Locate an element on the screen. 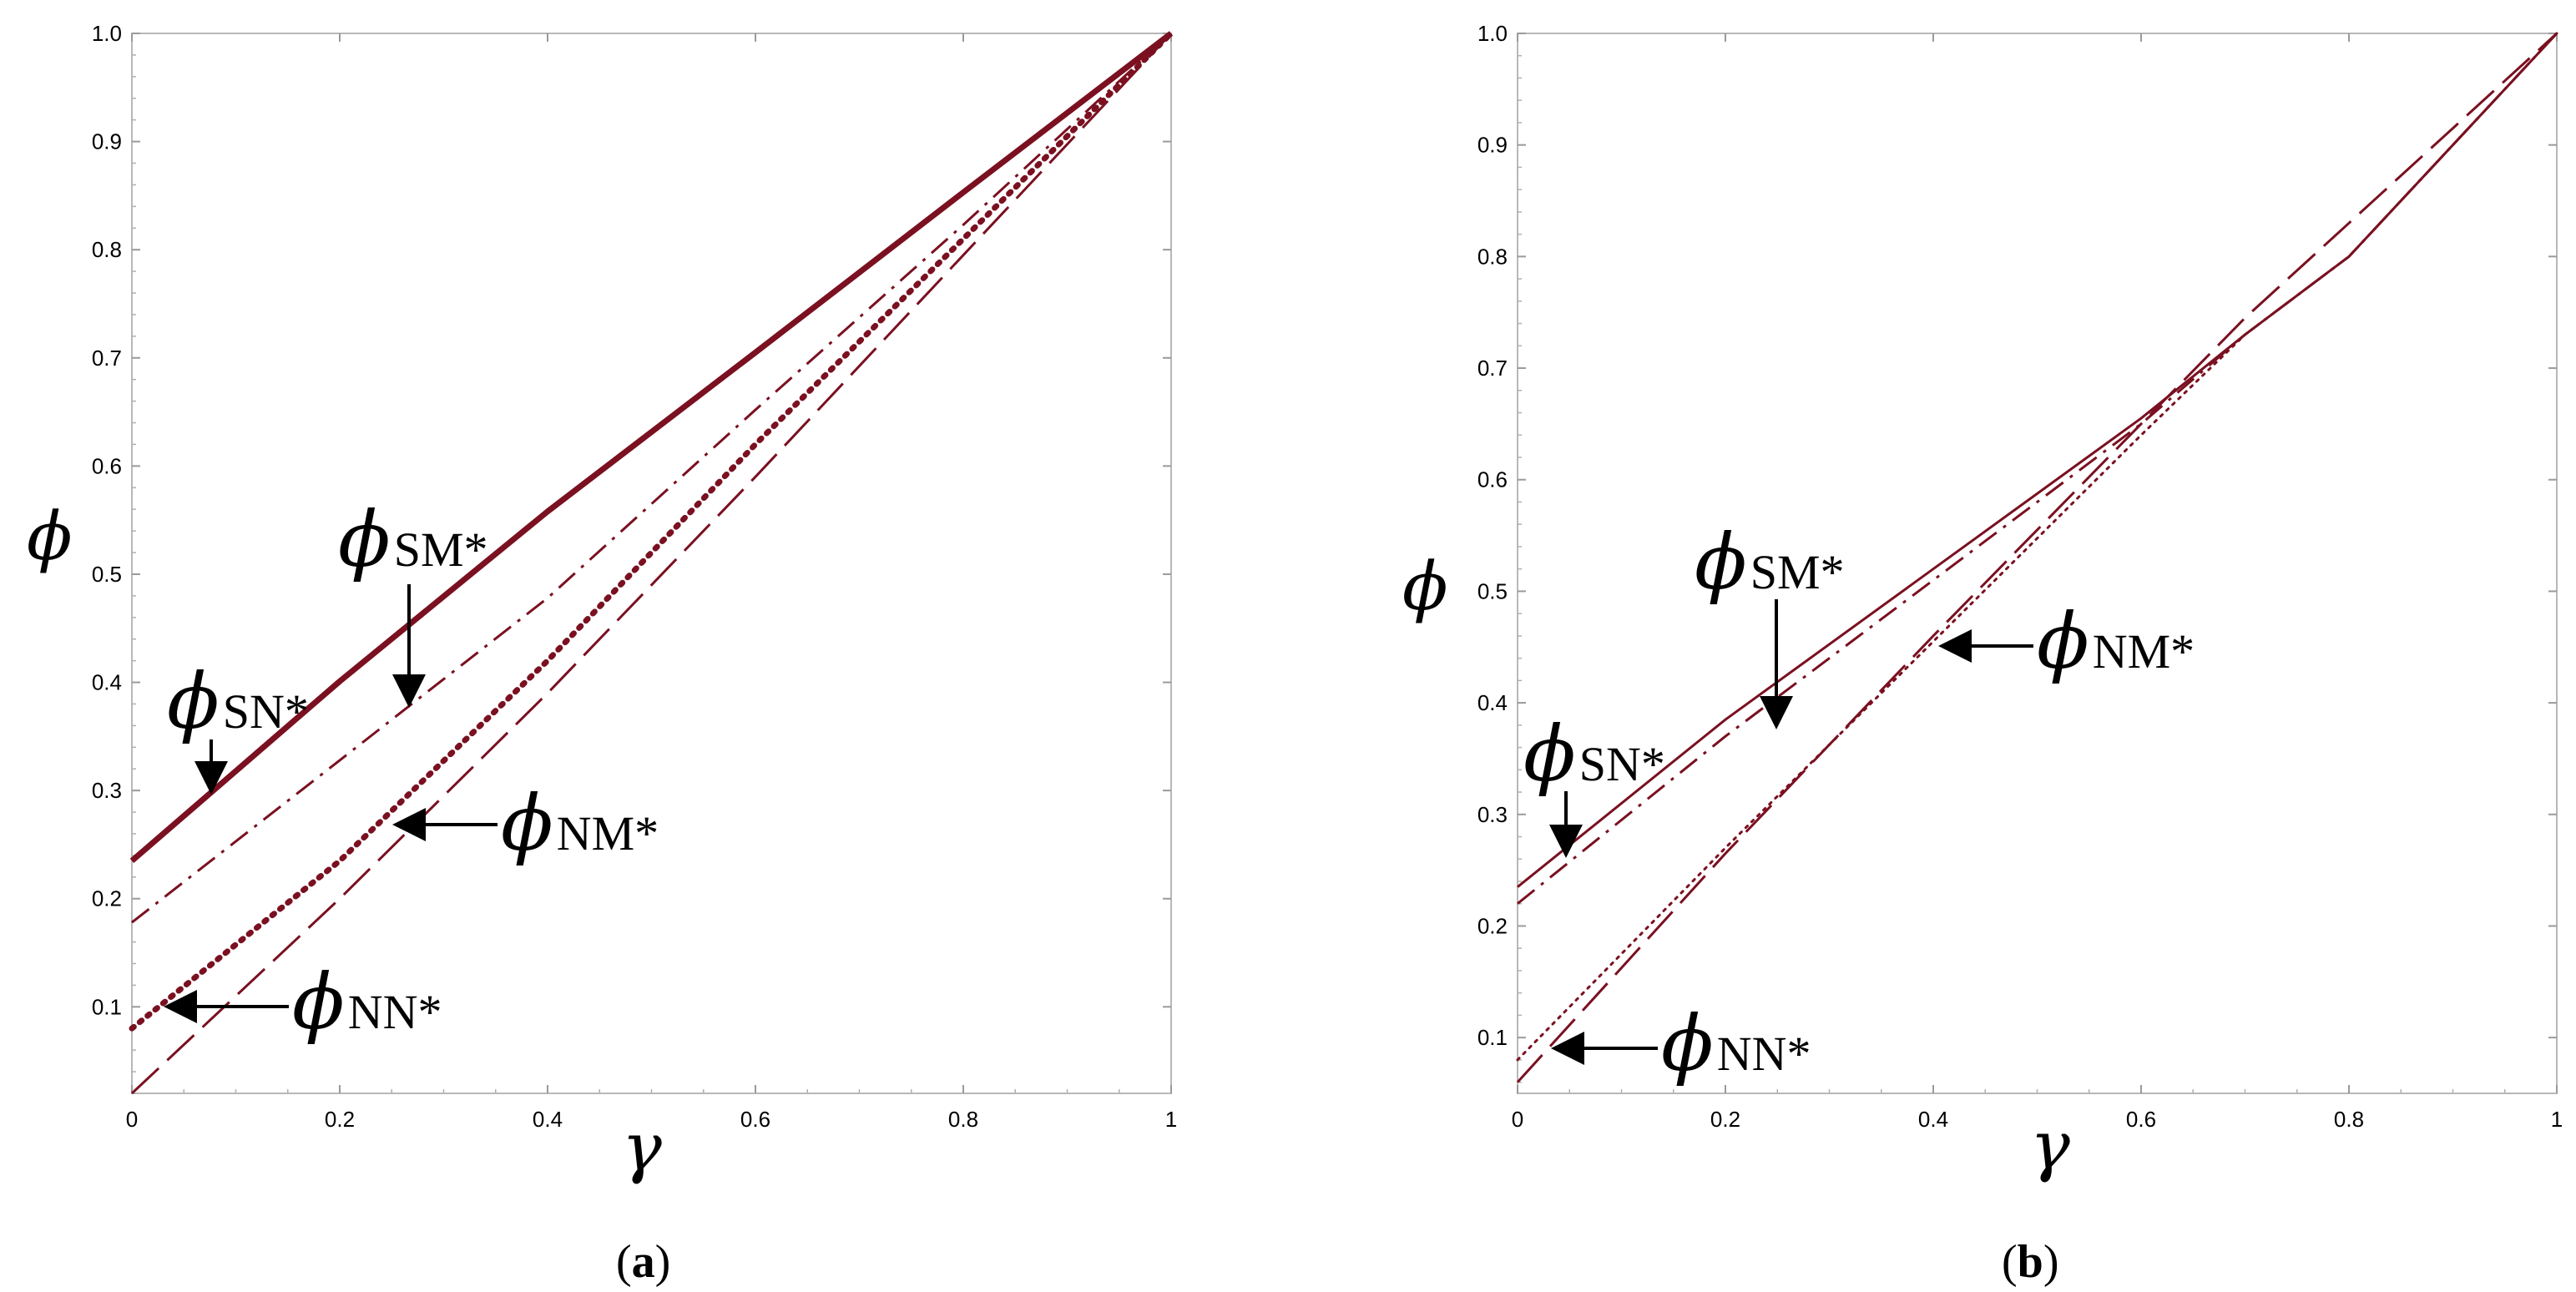 This screenshot has width=2576, height=1292. y-axis-label-b: ϕ is located at coordinates (1425, 586).